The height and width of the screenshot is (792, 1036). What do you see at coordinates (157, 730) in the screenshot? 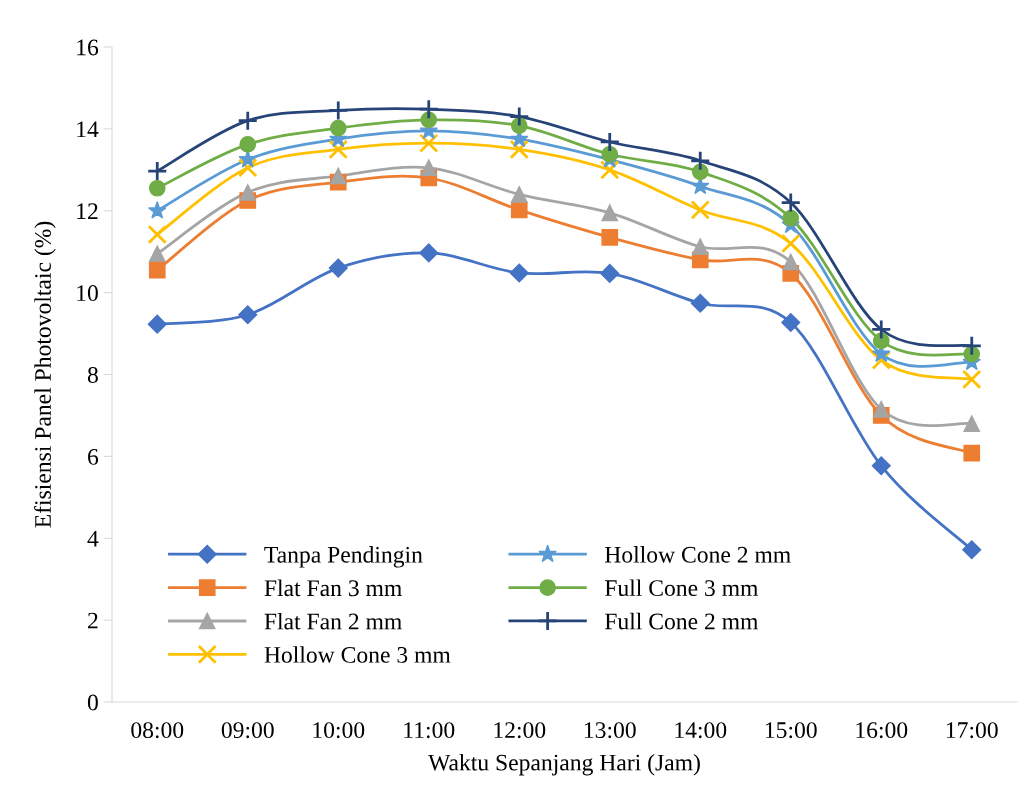
I see `x-tick-label: 08:00` at bounding box center [157, 730].